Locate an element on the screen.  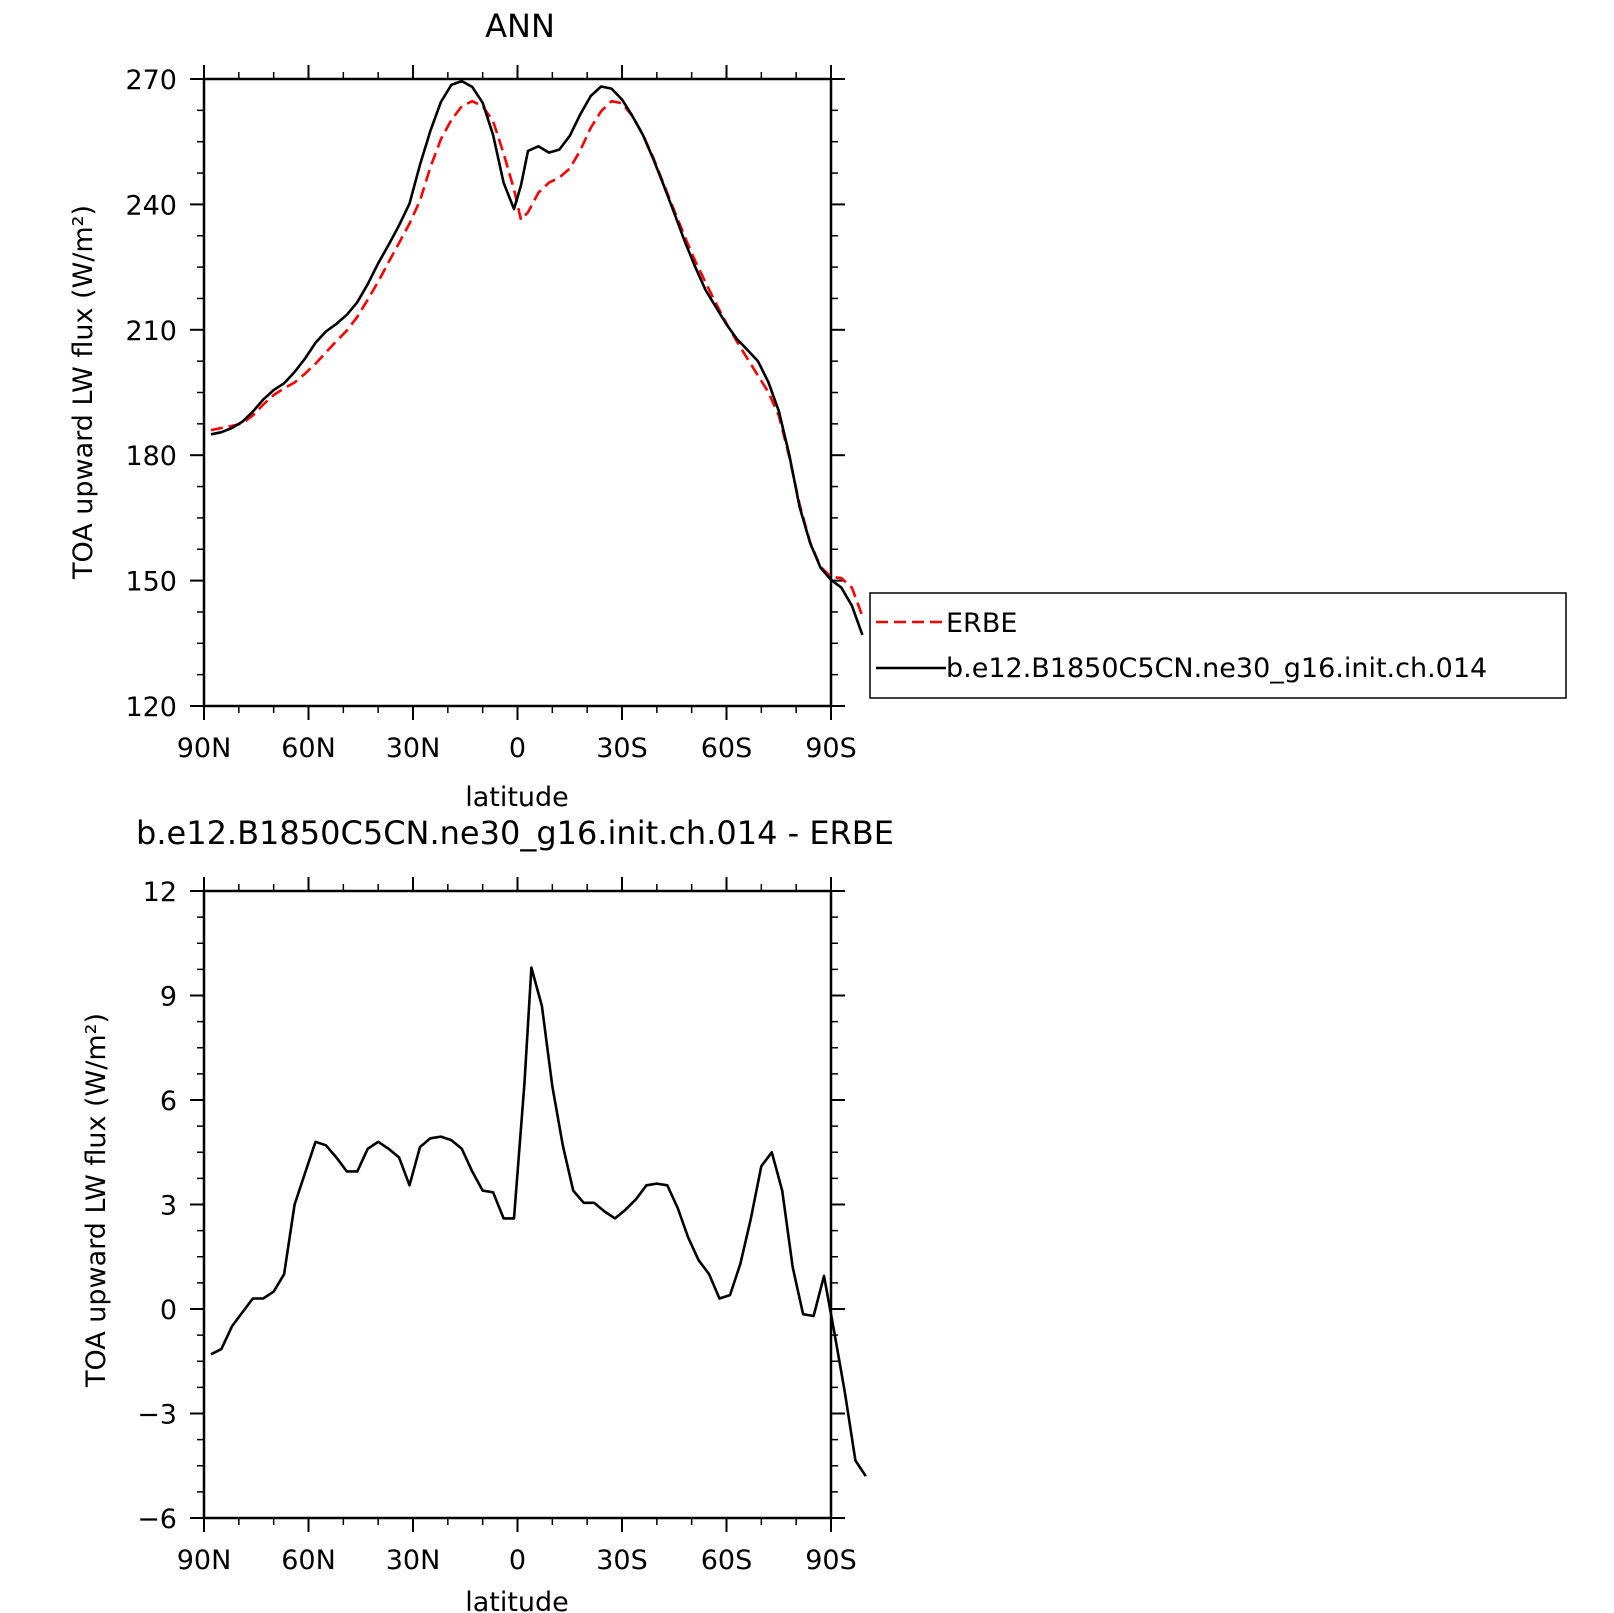
y-tick-label: 9 is located at coordinates (168, 997).